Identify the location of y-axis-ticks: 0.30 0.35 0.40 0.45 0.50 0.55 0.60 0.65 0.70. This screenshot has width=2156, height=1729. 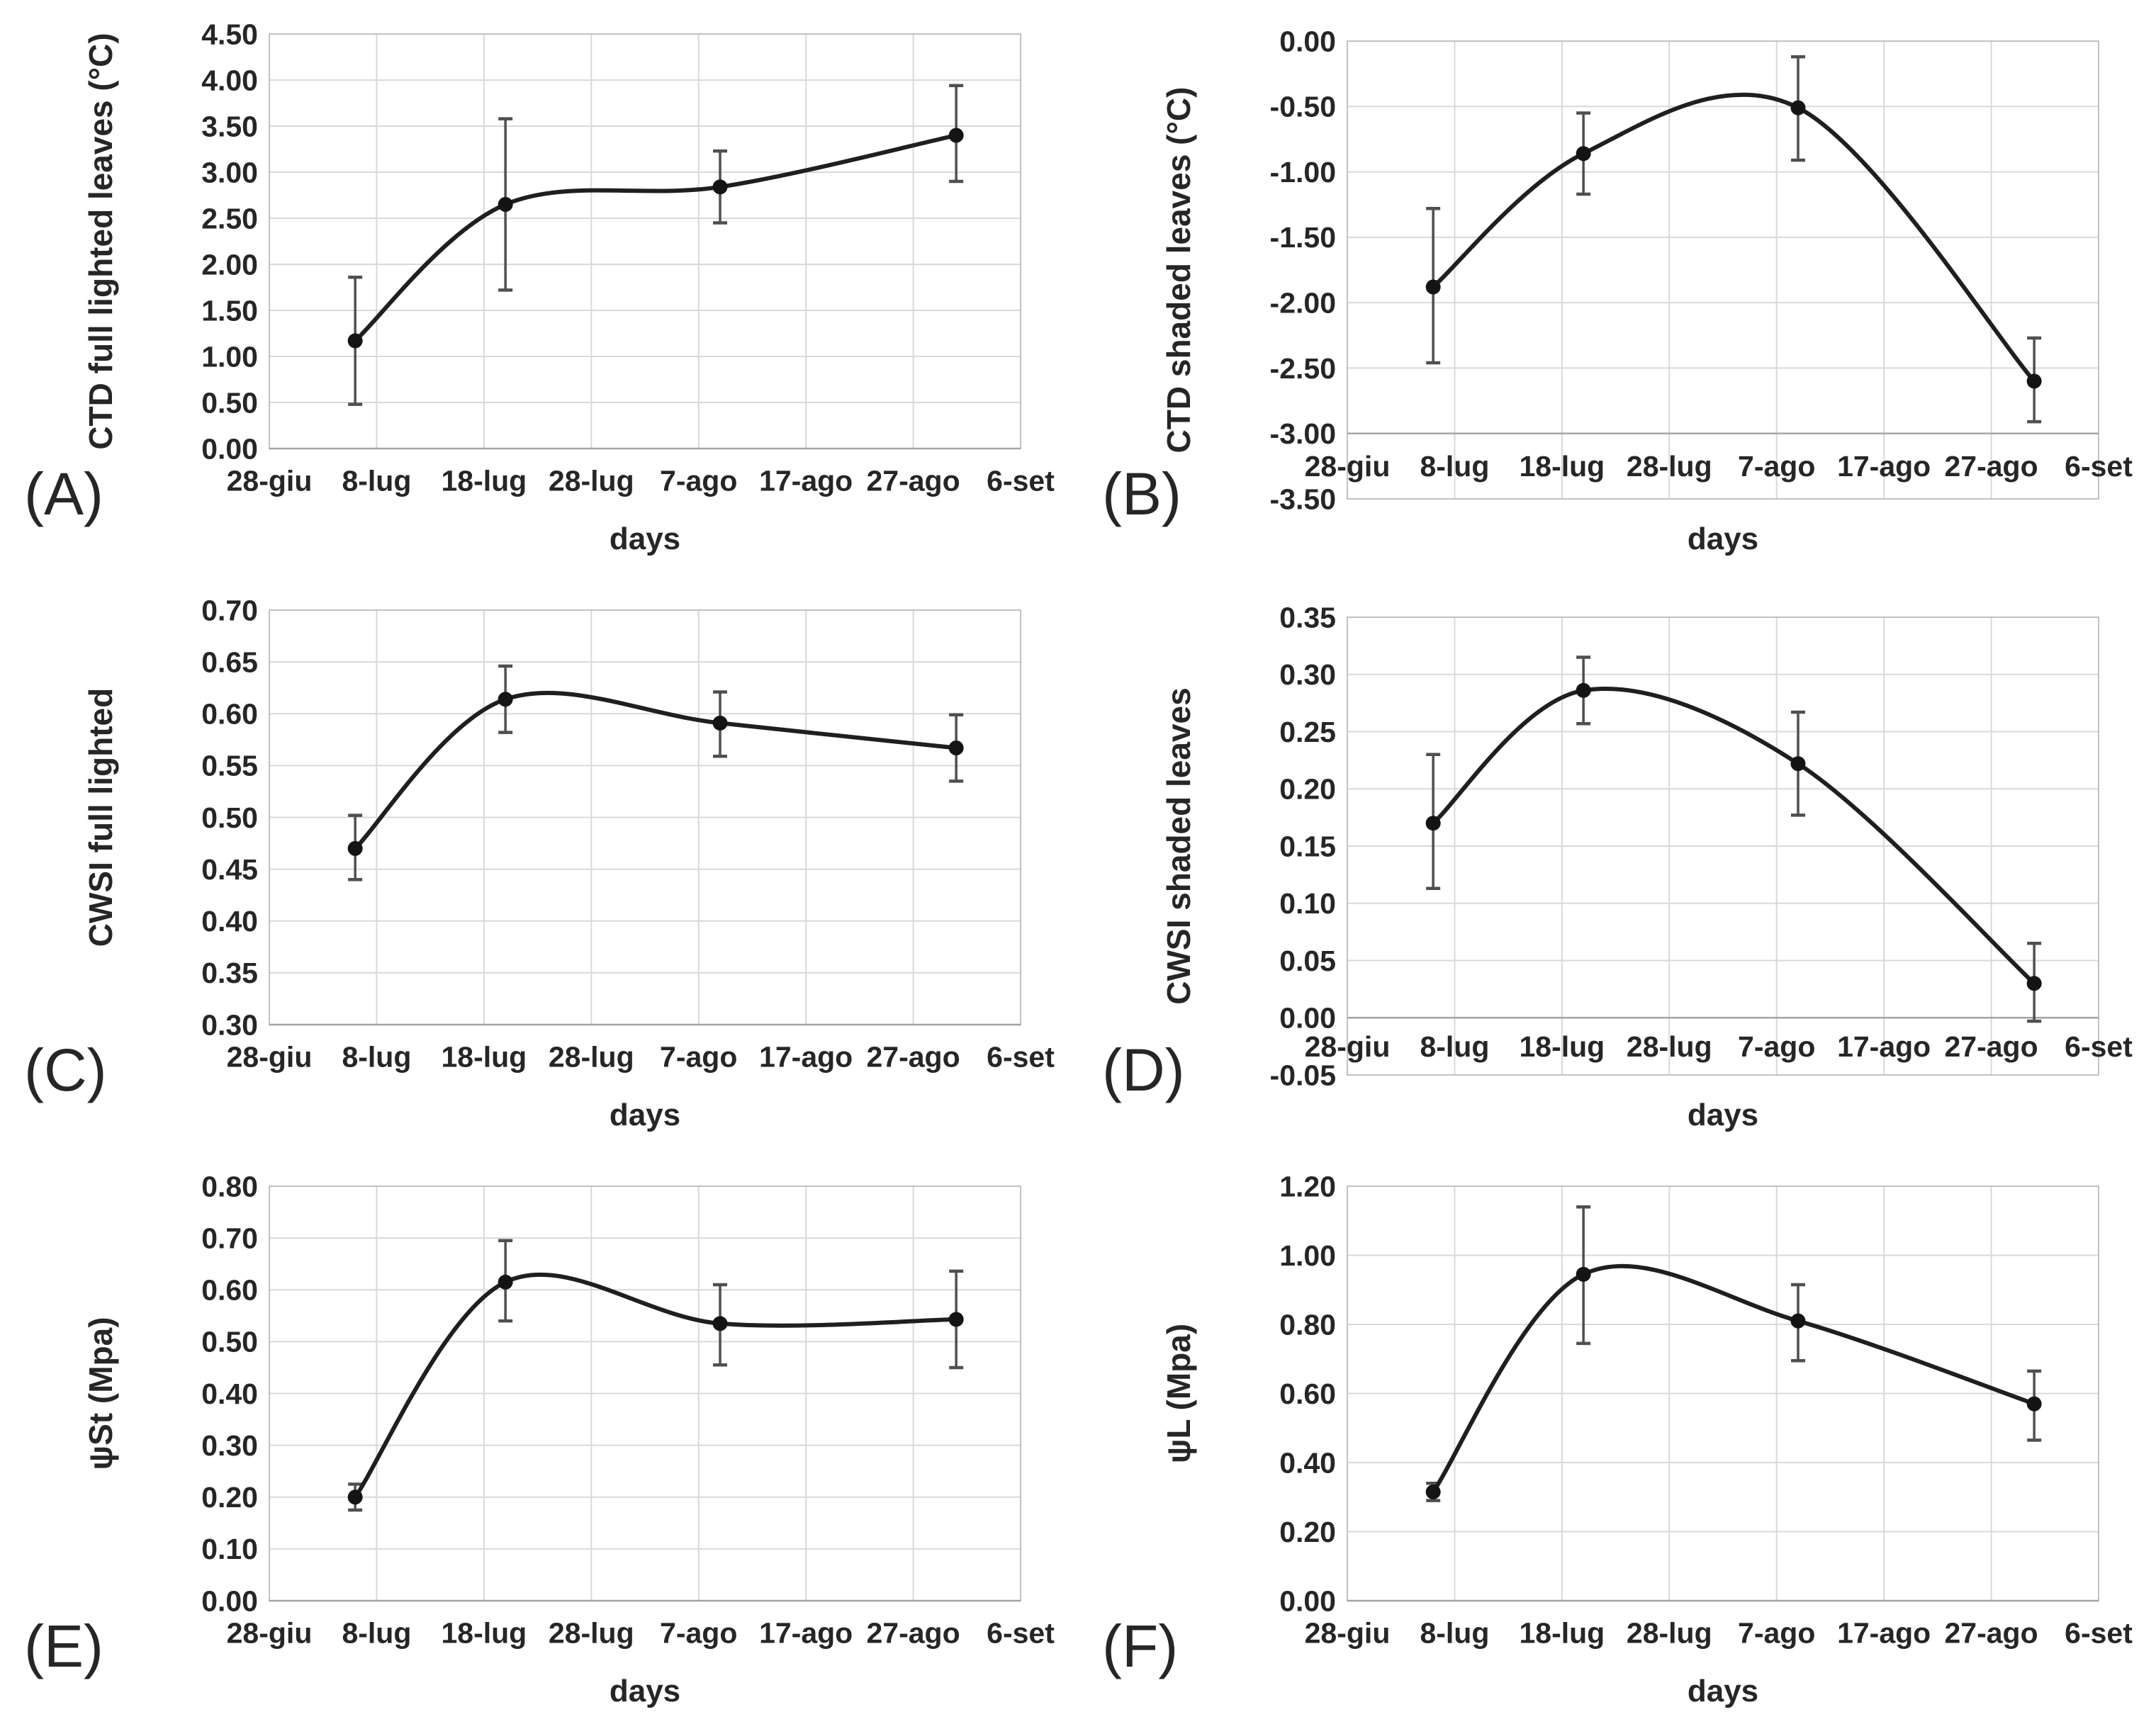
(229, 817).